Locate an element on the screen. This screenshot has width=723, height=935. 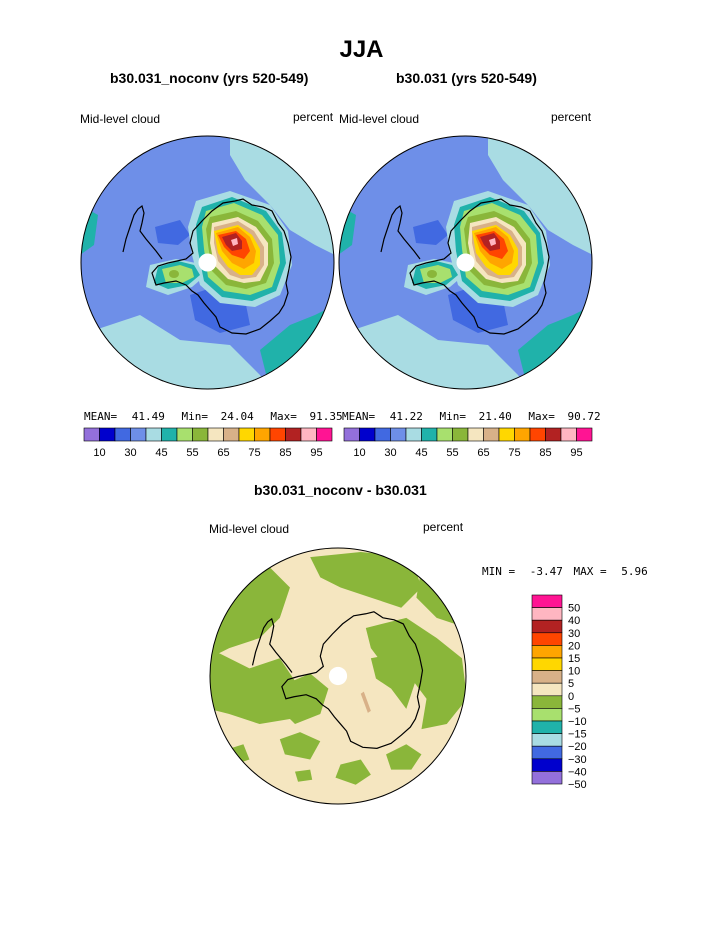
colorbar-tick-label: 20 is located at coordinates (574, 646).